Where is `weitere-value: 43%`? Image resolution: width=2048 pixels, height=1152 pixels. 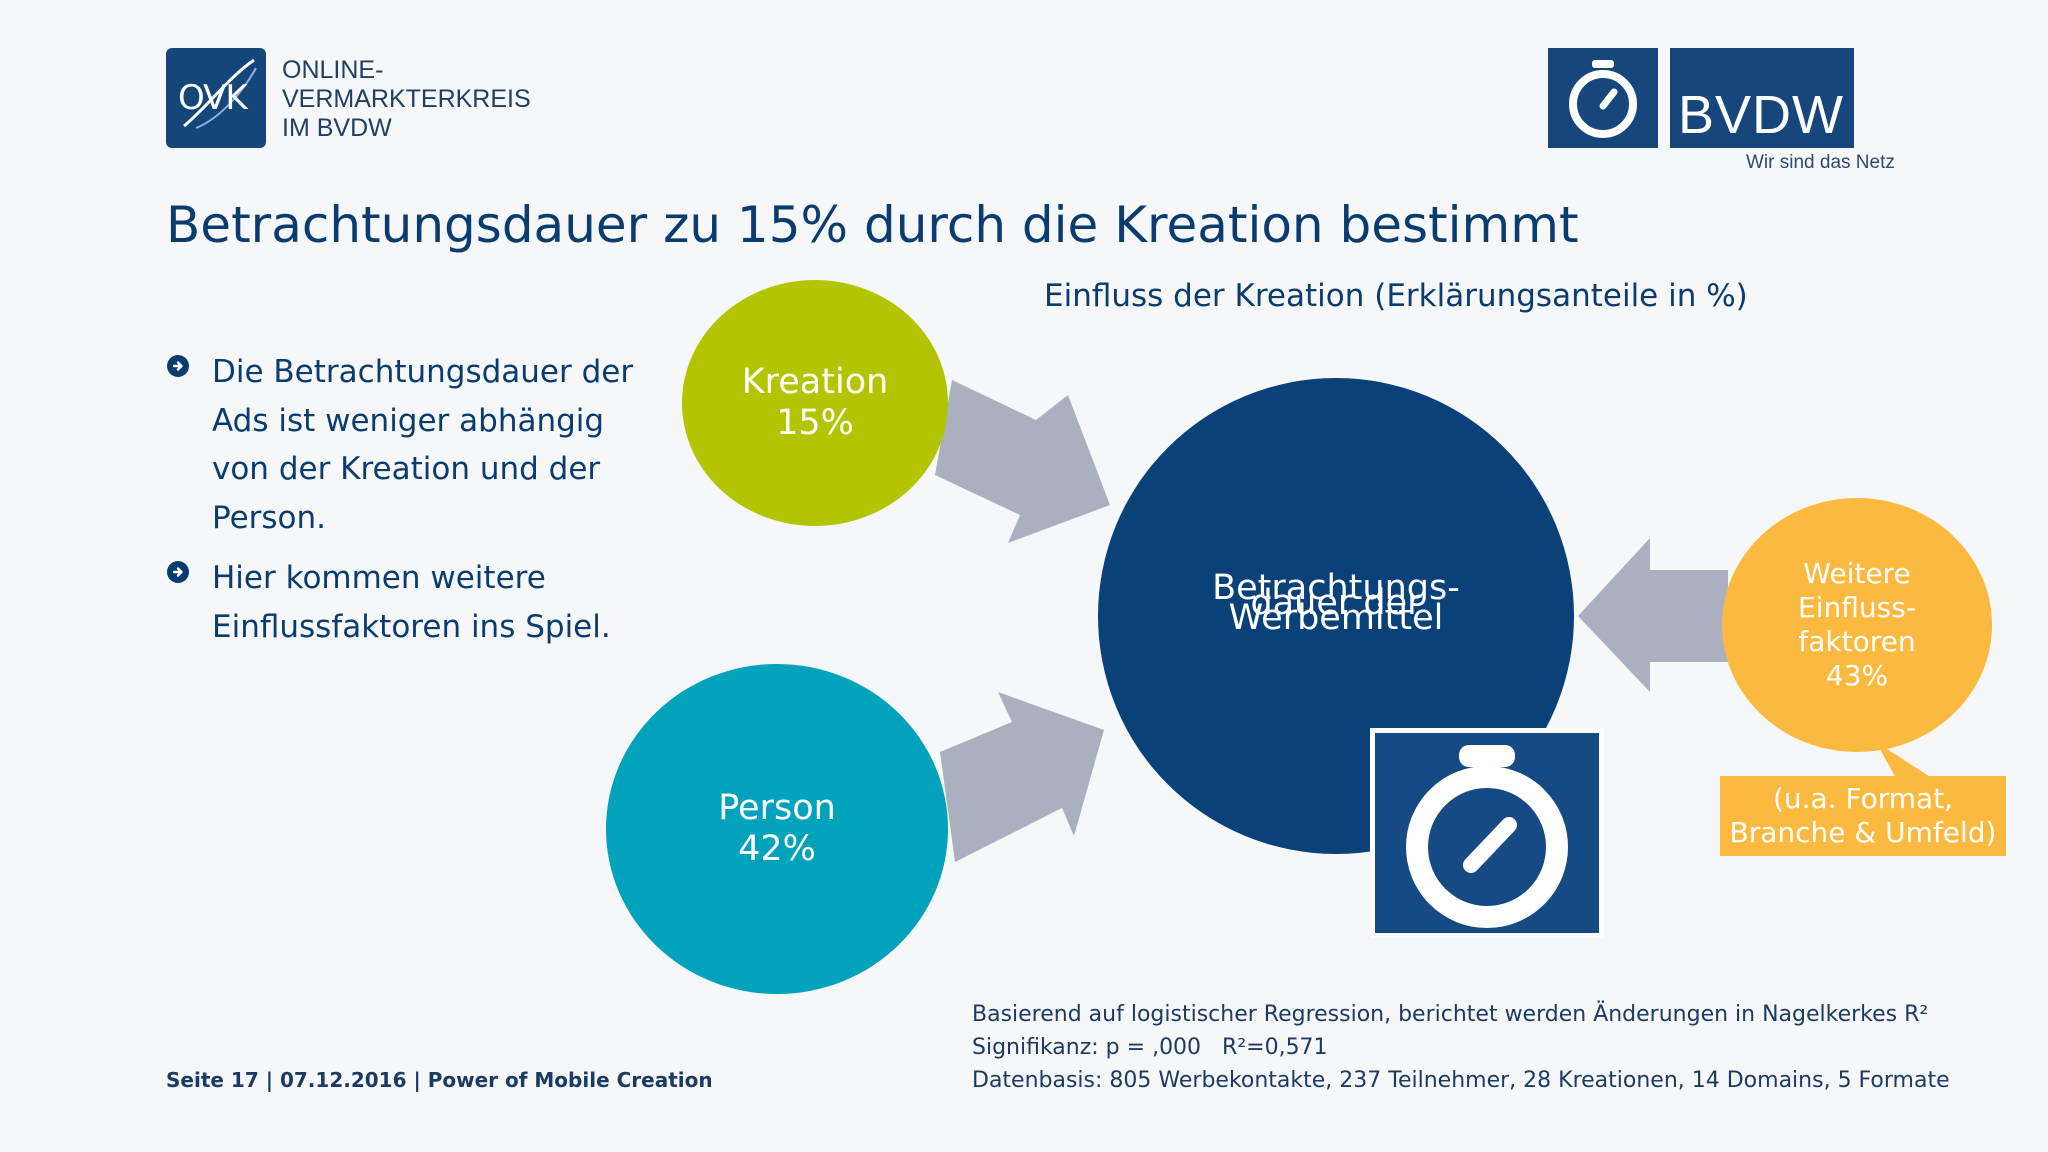
weitere-value: 43% is located at coordinates (1857, 675).